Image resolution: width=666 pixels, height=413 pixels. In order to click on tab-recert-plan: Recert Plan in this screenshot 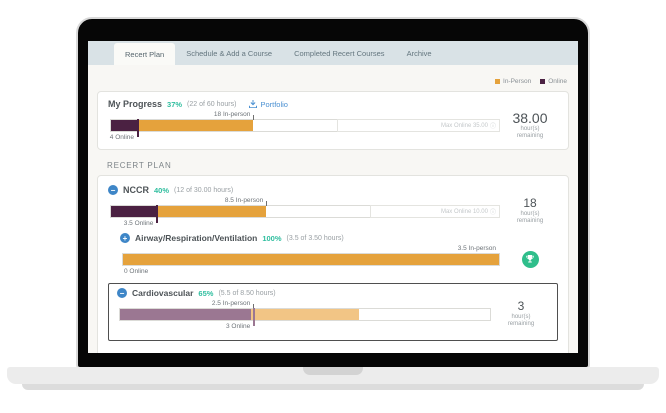, I will do `click(145, 54)`.